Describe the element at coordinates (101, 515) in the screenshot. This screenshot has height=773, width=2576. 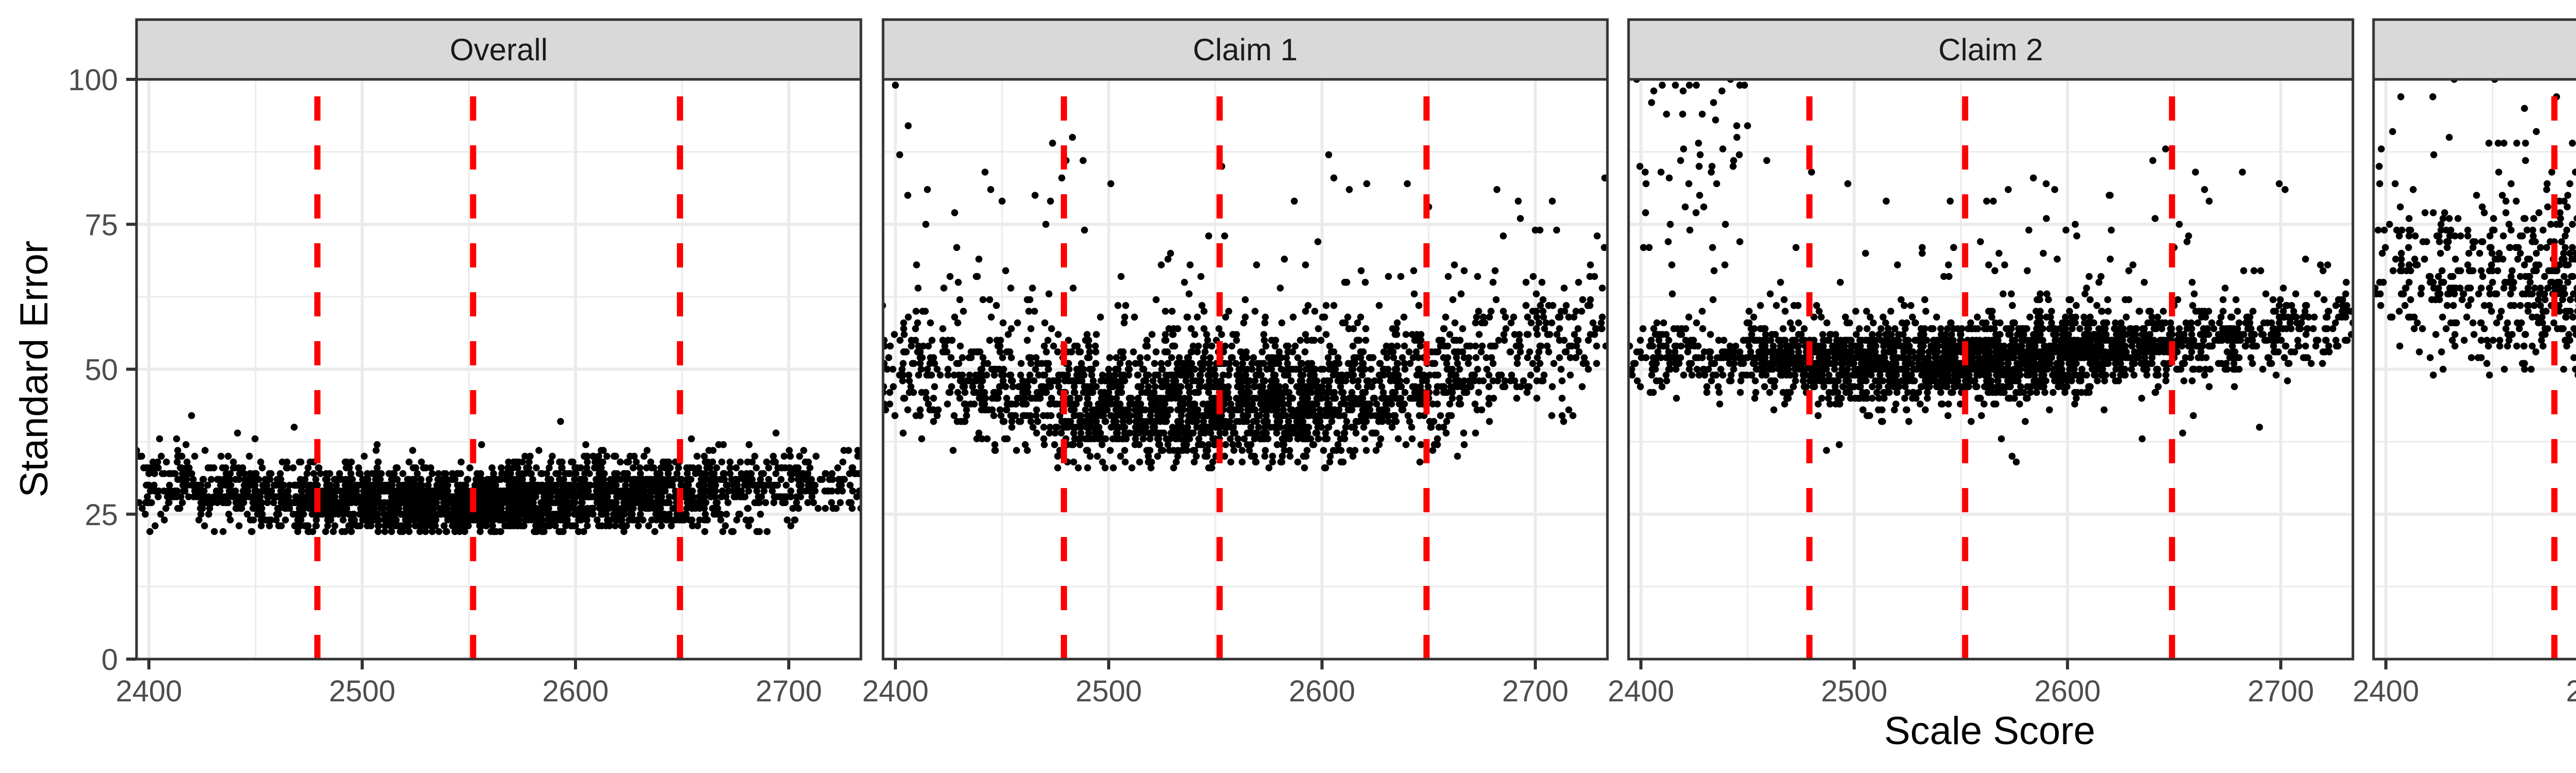
I see `y-tick-label: 25` at that location.